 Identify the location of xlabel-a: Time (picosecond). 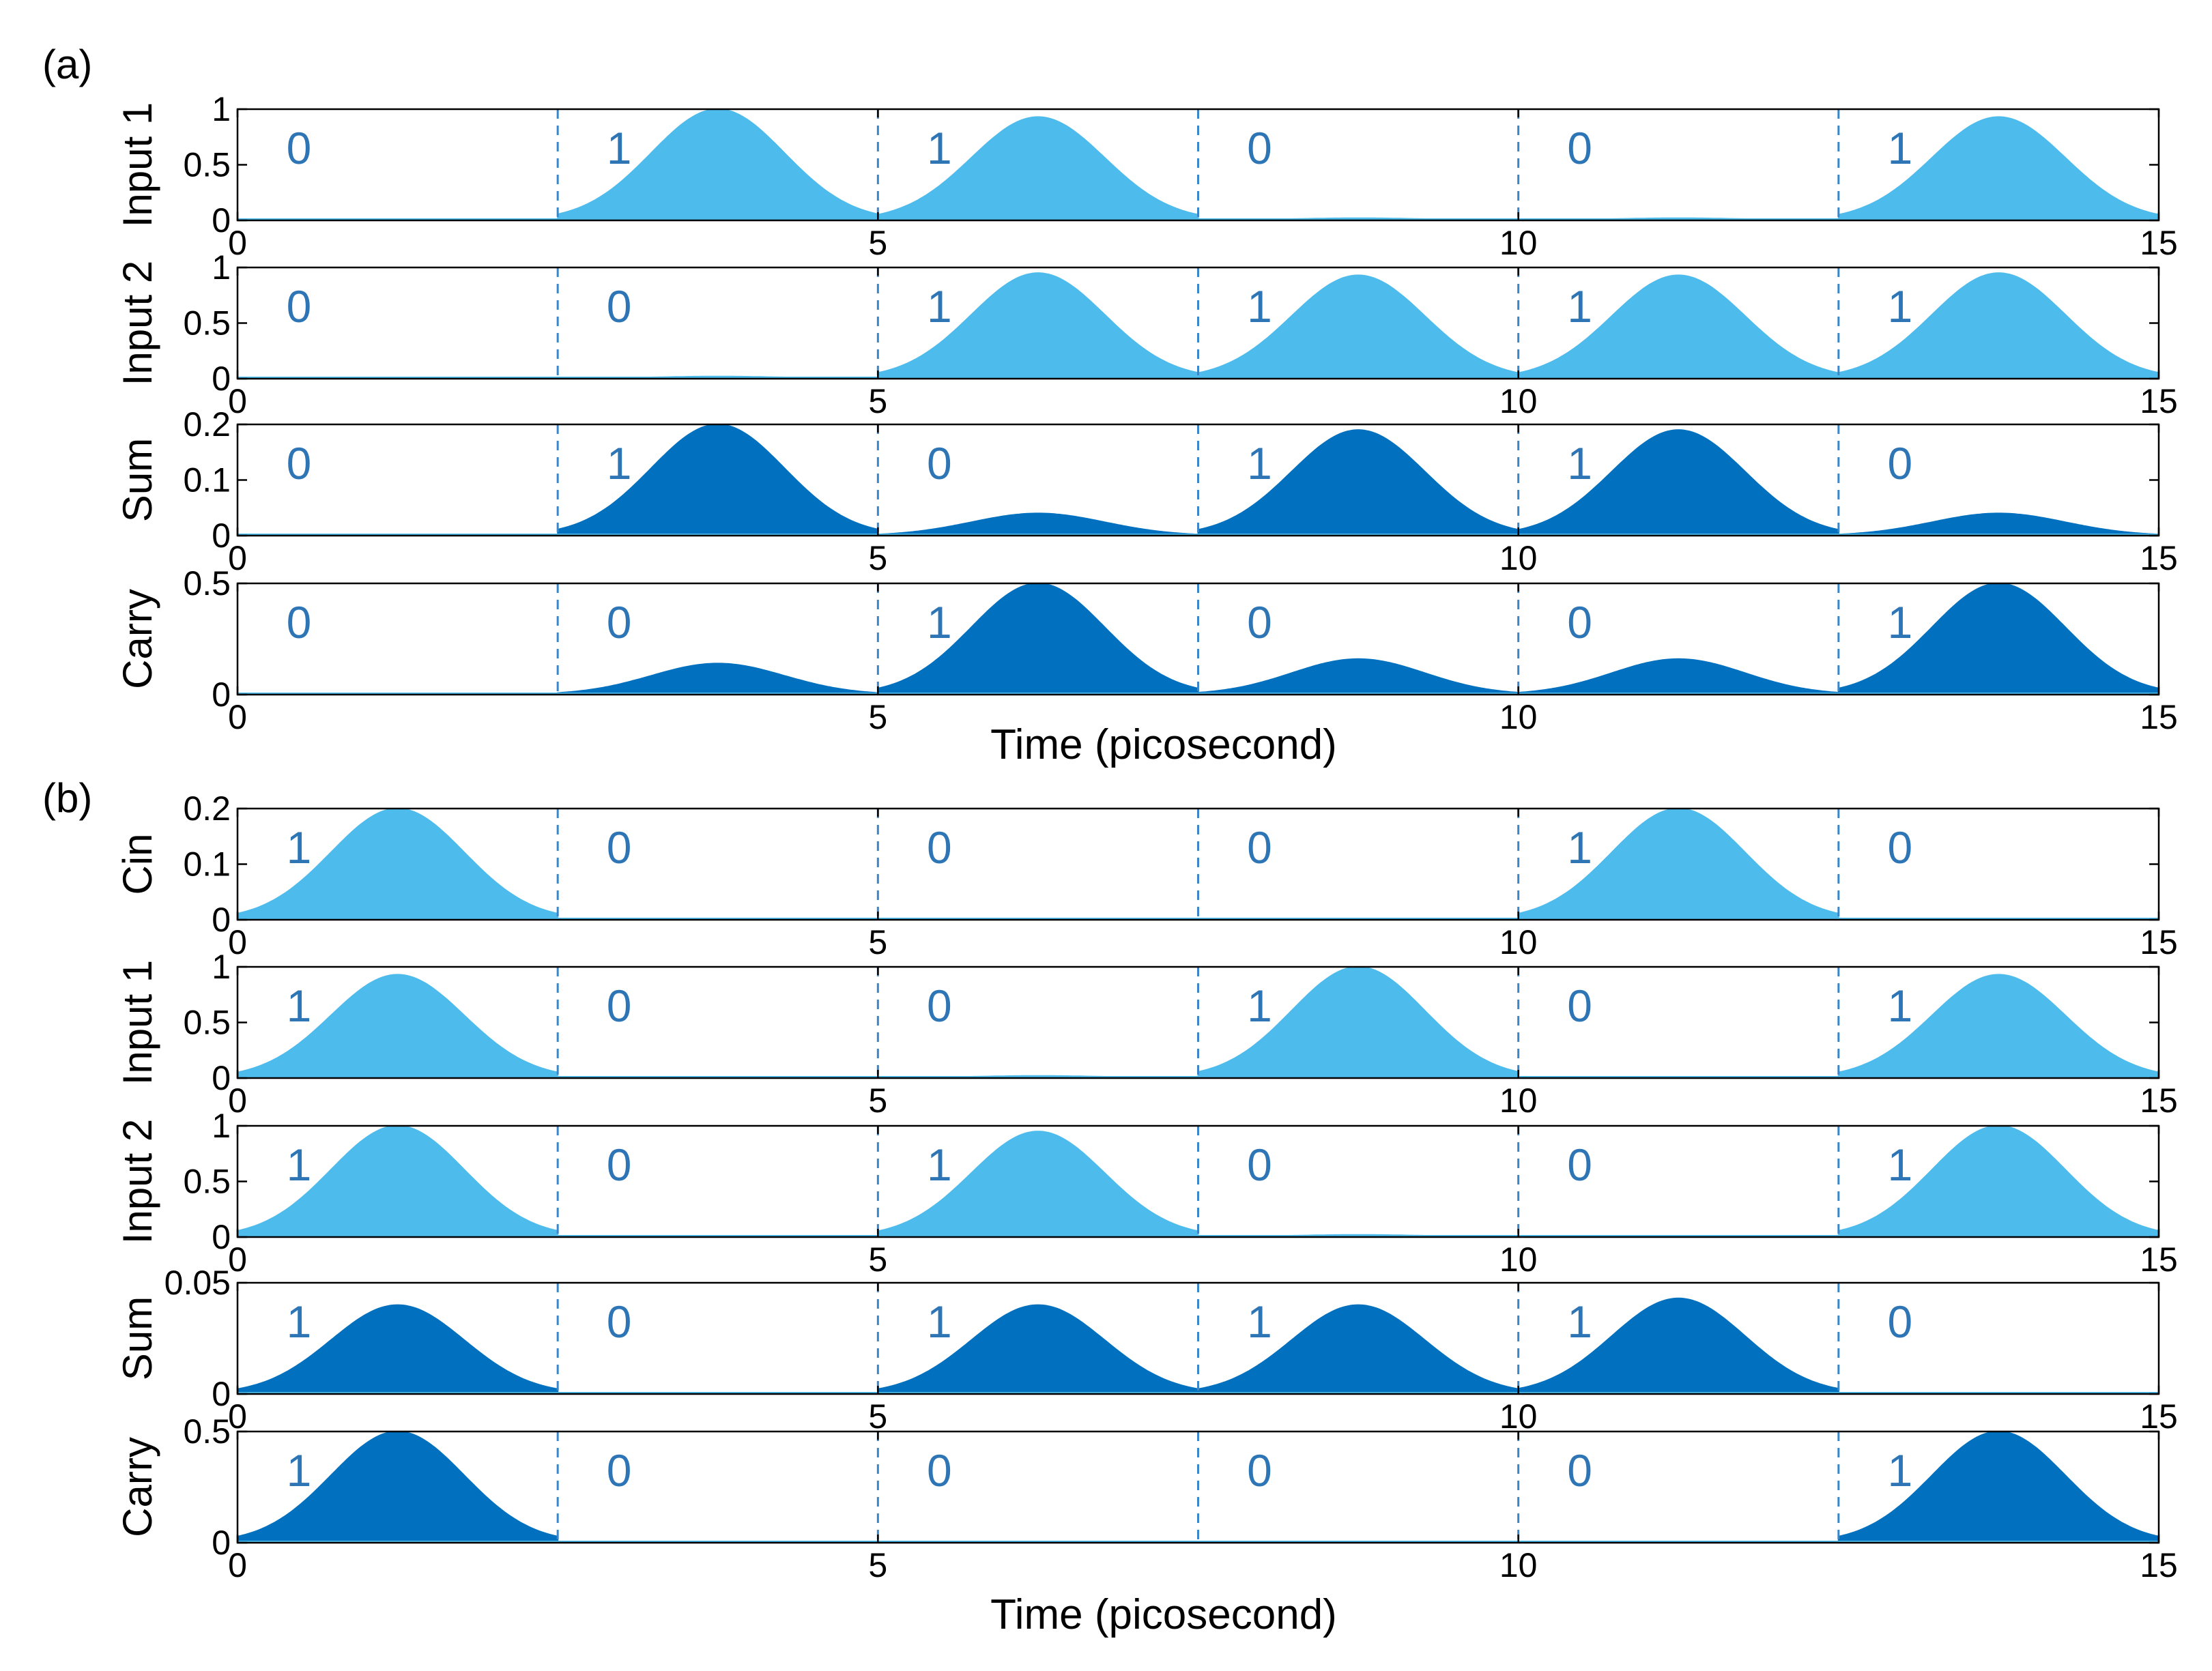
(1163, 745).